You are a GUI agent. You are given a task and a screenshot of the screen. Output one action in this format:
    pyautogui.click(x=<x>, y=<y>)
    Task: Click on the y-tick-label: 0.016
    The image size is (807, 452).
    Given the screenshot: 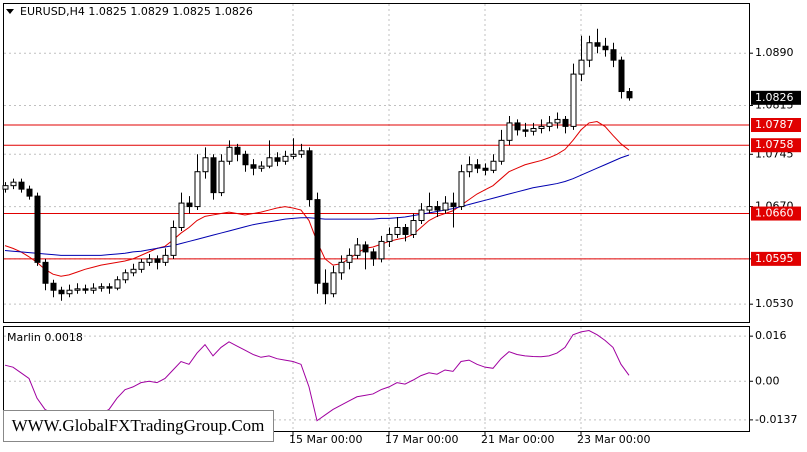 What is the action you would take?
    pyautogui.click(x=771, y=335)
    